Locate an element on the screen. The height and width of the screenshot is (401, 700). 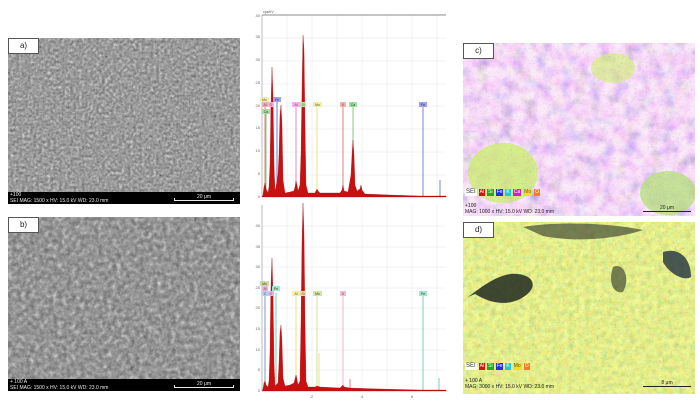
panel-label-d: d) is located at coordinates (478, 230).